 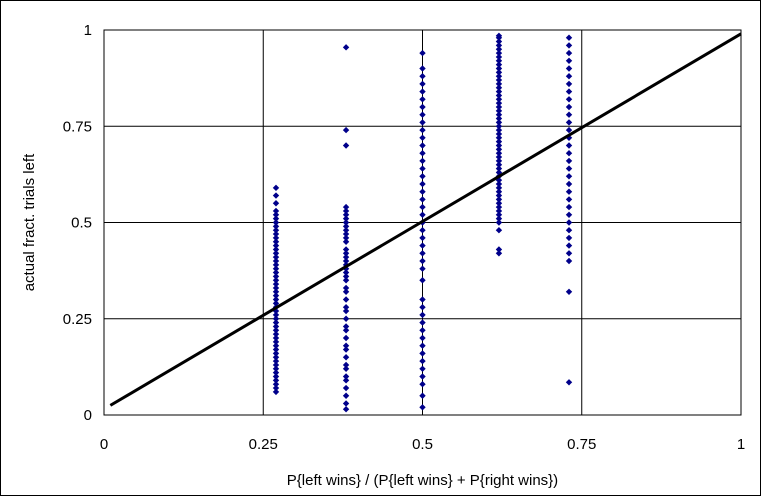 I want to click on x-tick-label: 0.5, so click(x=422, y=444).